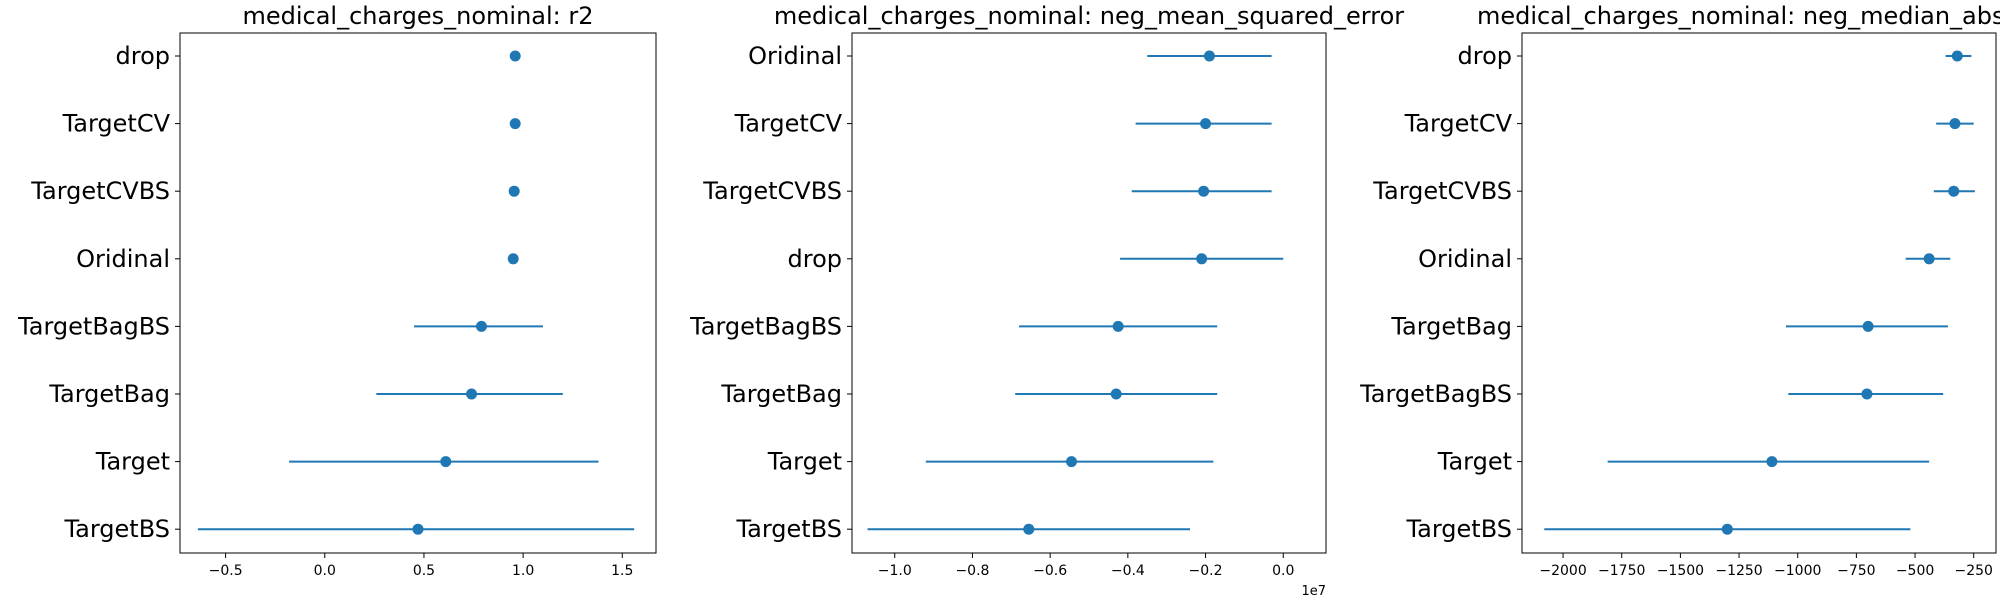 This screenshot has height=600, width=2000. Describe the element at coordinates (895, 571) in the screenshot. I see `x-tick-label: −1.0` at that location.